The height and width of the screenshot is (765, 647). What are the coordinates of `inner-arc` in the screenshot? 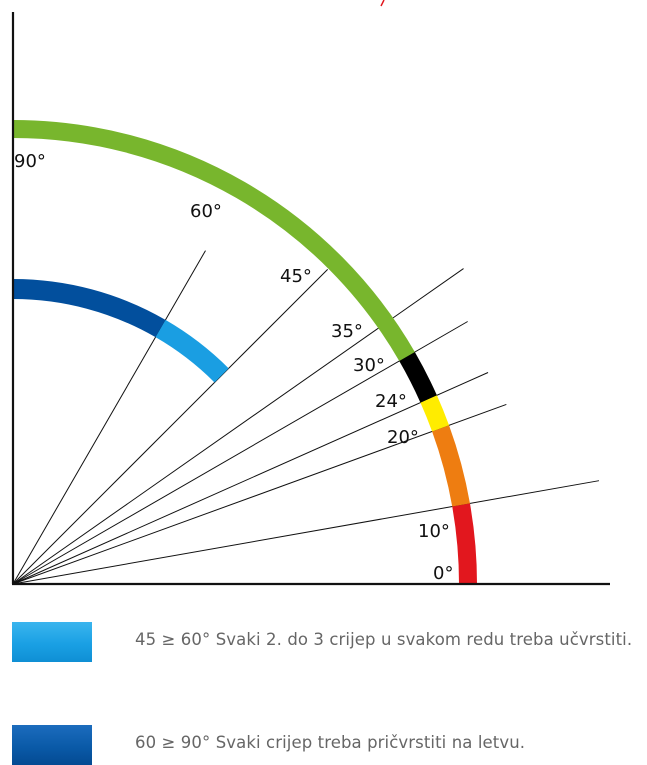 It's located at (120, 331).